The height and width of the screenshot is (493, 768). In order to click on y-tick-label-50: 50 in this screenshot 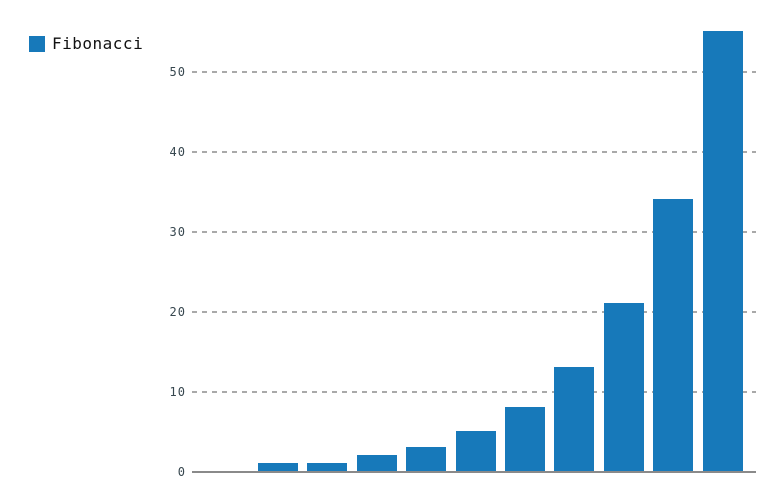, I will do `click(177, 72)`.